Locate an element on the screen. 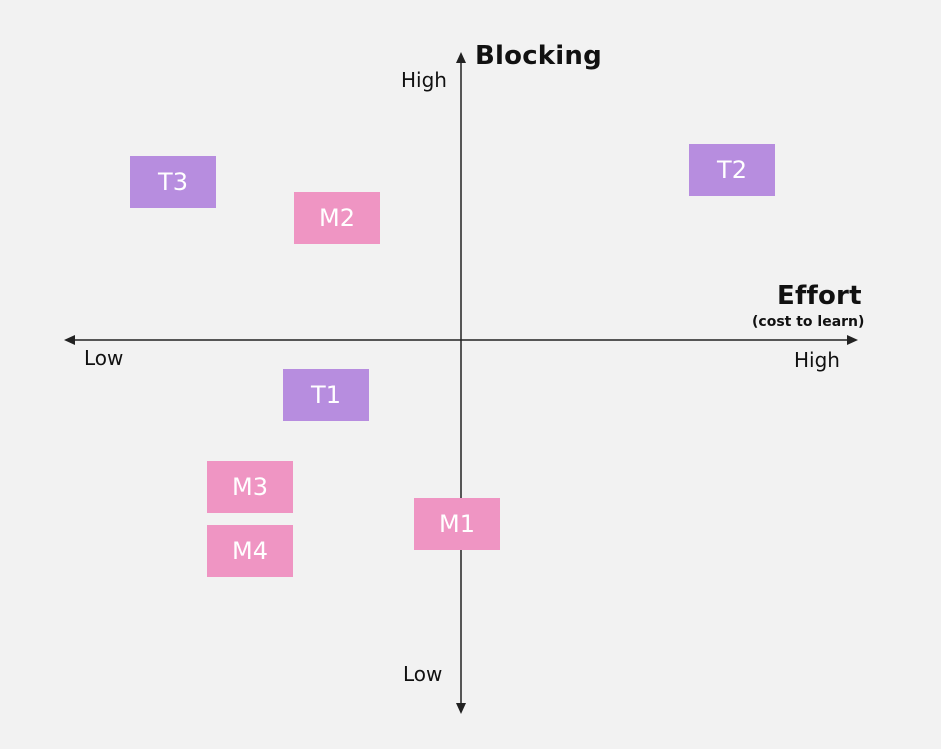 Image resolution: width=941 pixels, height=749 pixels. horizontal-axis-subtitle: (cost to learn) is located at coordinates (808, 322).